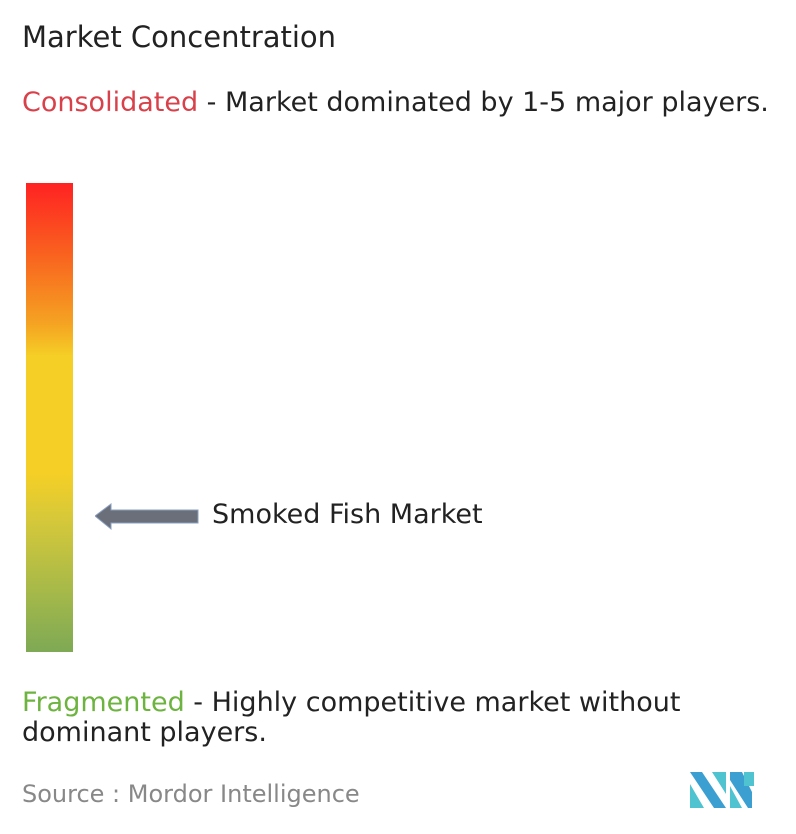 This screenshot has width=796, height=834. What do you see at coordinates (347, 514) in the screenshot?
I see `market-marker-label: Smoked Fish Market` at bounding box center [347, 514].